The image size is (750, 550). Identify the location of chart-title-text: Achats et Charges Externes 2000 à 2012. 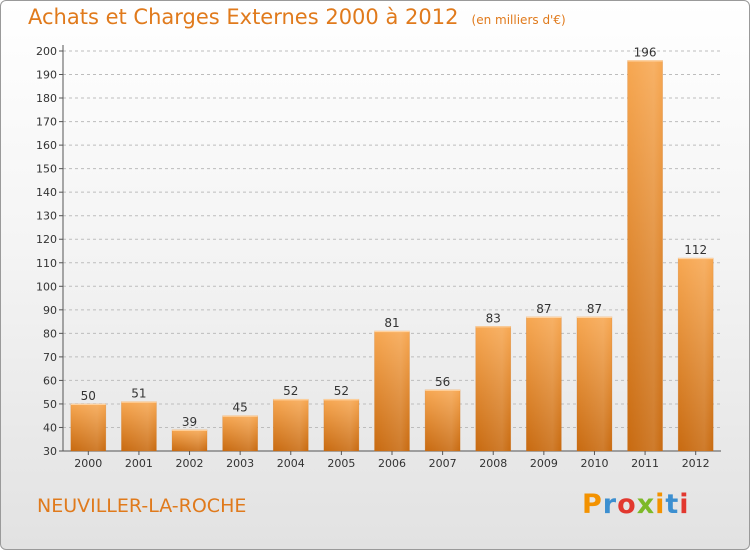
(243, 17).